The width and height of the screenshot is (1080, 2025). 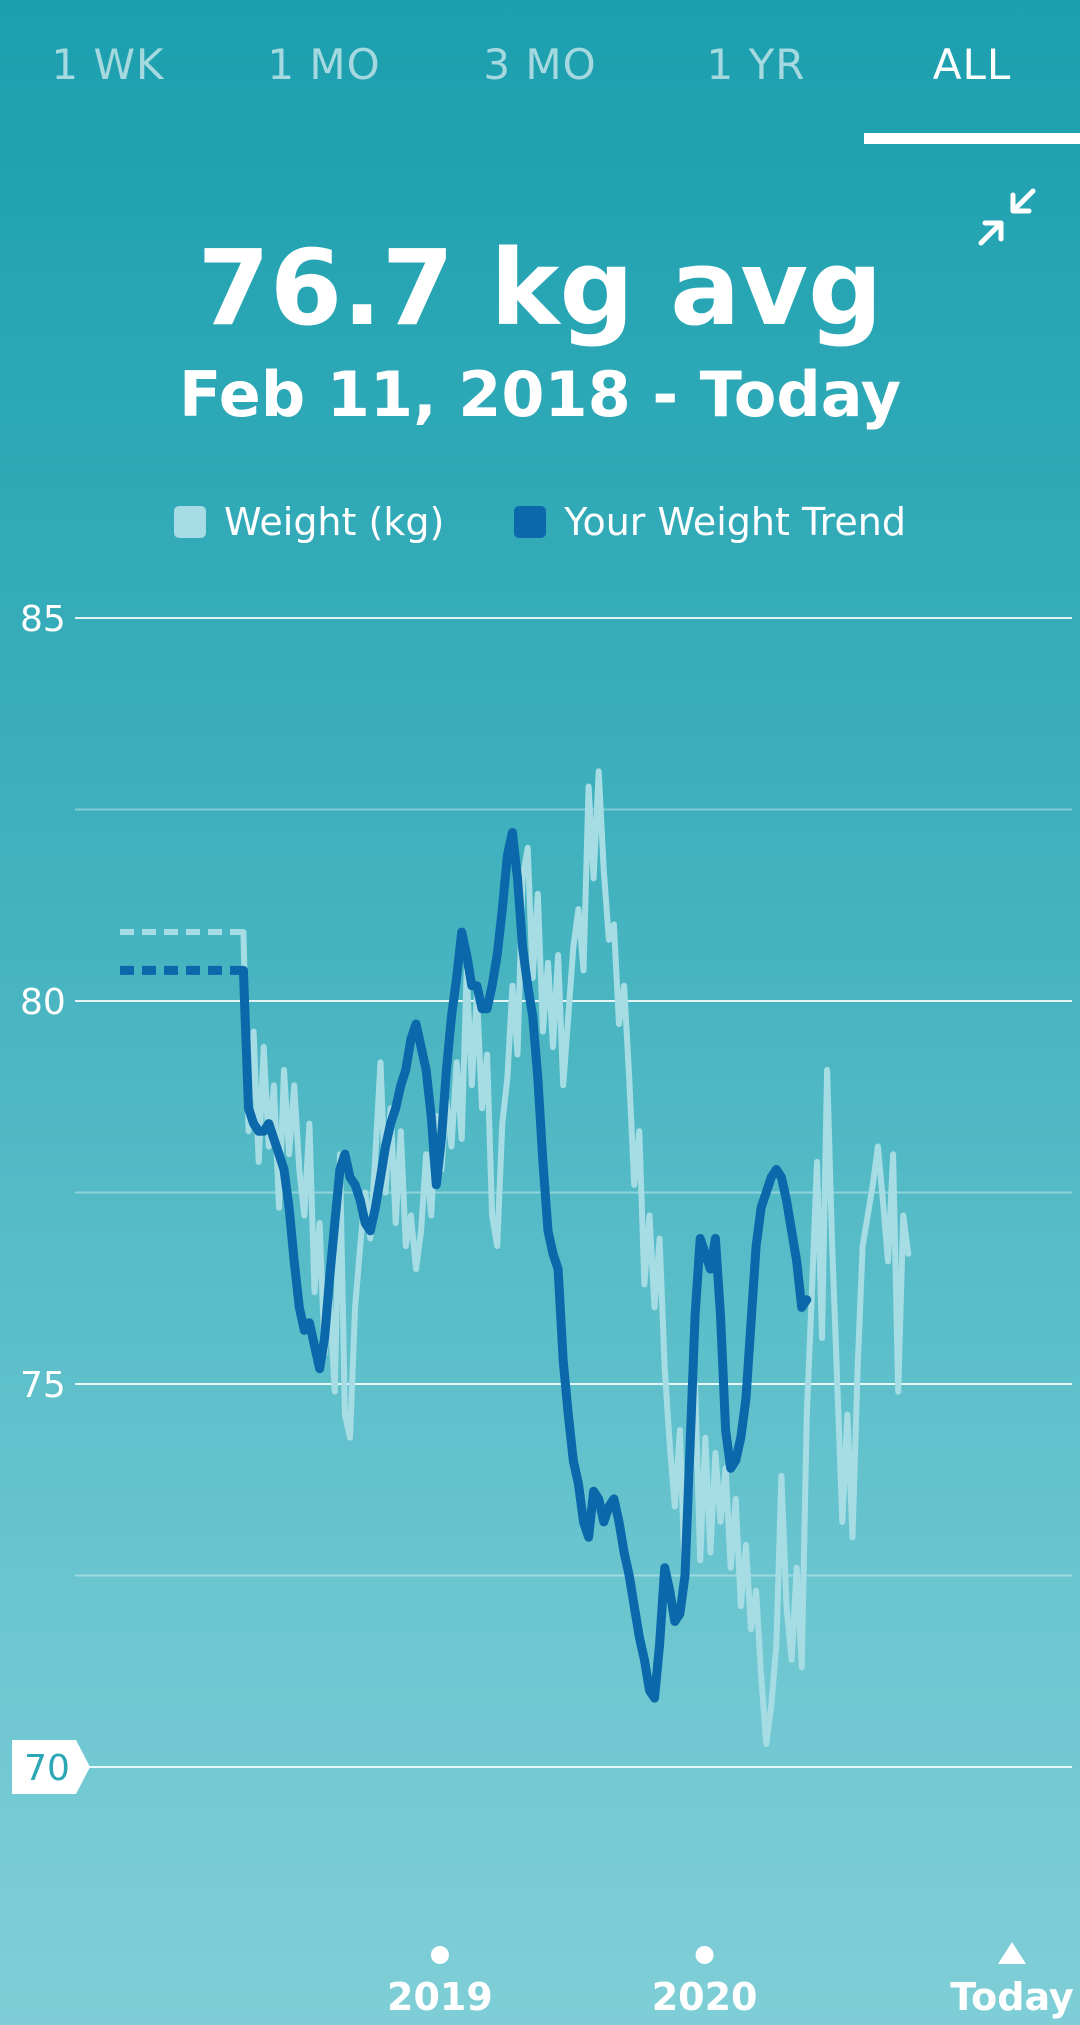 I want to click on x-tick-label: 2019, so click(x=440, y=1997).